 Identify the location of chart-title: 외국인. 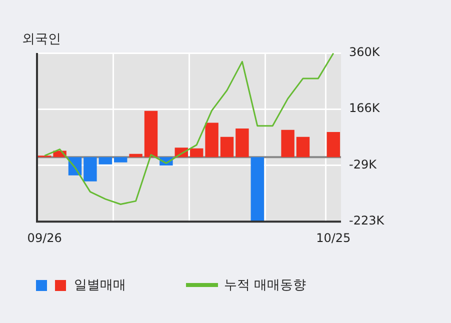
(41, 39).